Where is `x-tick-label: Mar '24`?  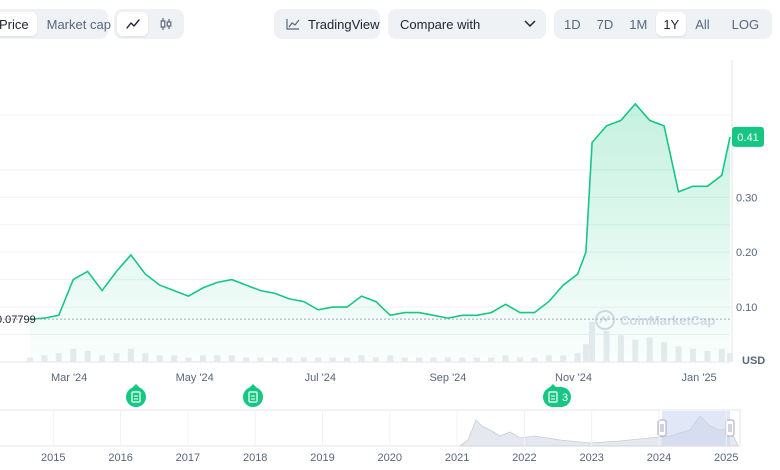
x-tick-label: Mar '24 is located at coordinates (69, 378).